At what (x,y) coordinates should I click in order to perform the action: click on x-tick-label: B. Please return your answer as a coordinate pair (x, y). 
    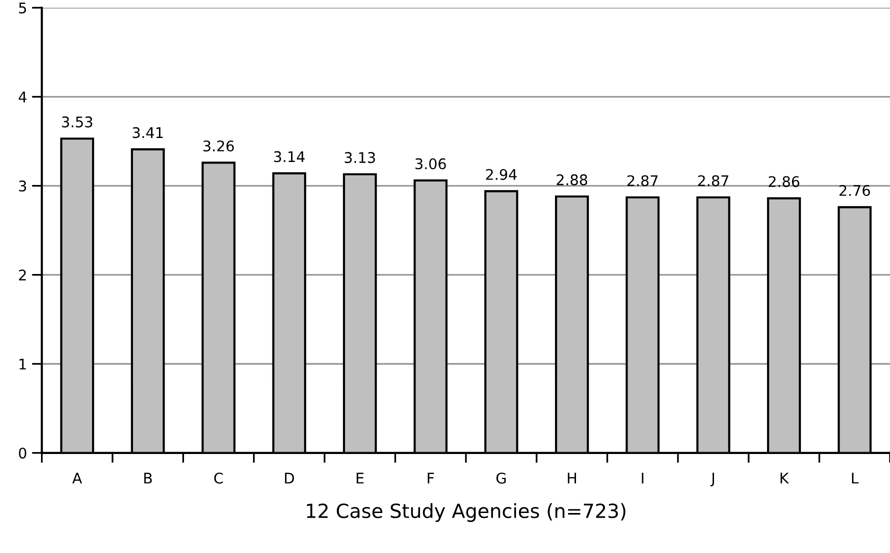
    Looking at the image, I should click on (148, 478).